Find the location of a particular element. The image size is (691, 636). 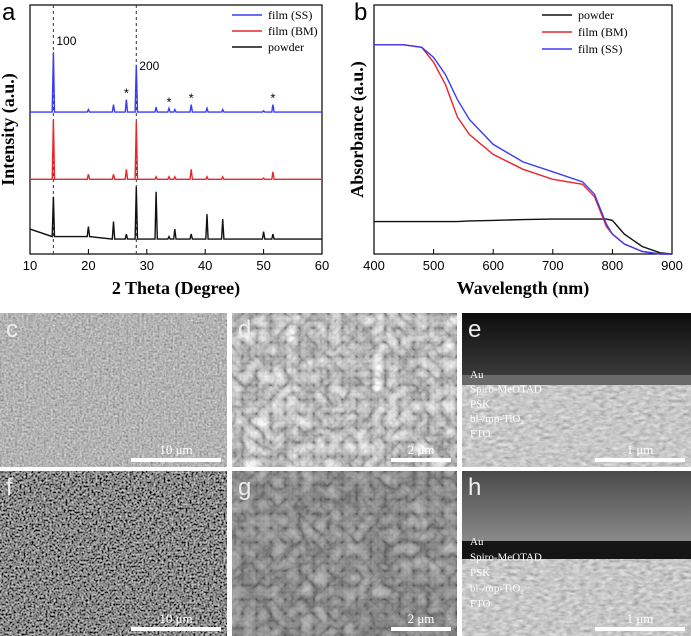

x-tick-label: 50 is located at coordinates (263, 265).